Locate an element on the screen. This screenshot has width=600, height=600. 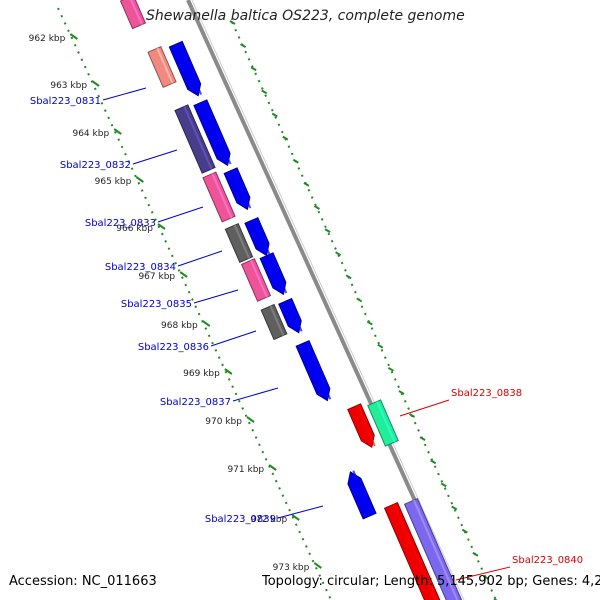
kbp-tick-label: 973 kbp is located at coordinates (291, 568).